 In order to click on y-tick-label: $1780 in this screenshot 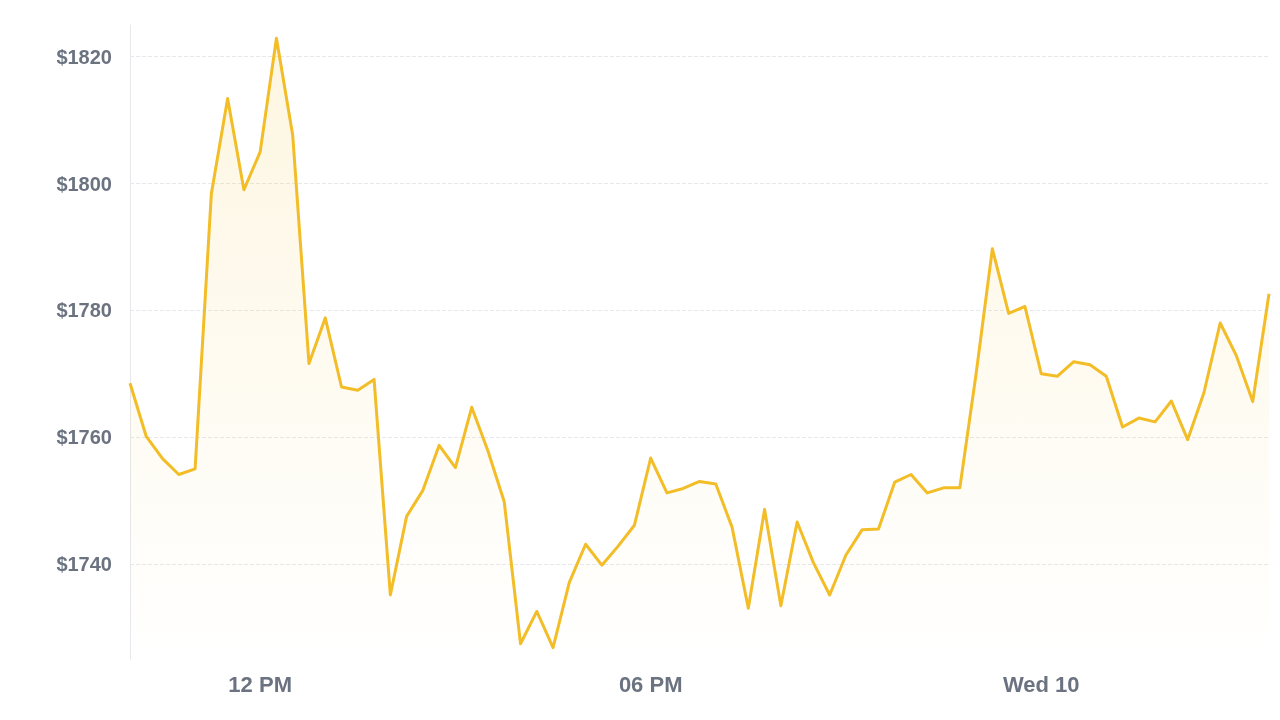, I will do `click(84, 310)`.